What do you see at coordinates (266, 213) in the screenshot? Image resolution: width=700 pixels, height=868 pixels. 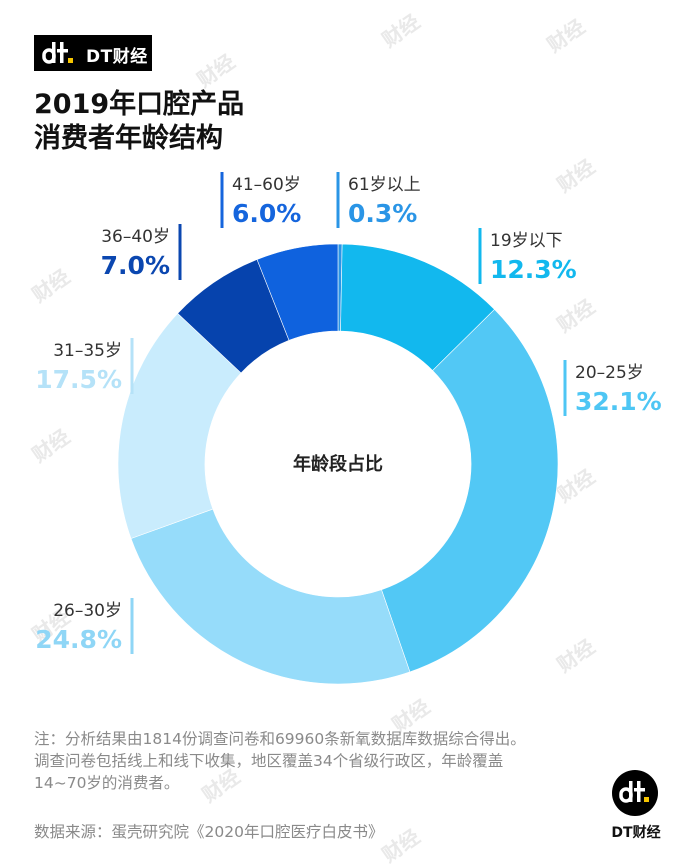 I see `slice-value-label: 6.0%` at bounding box center [266, 213].